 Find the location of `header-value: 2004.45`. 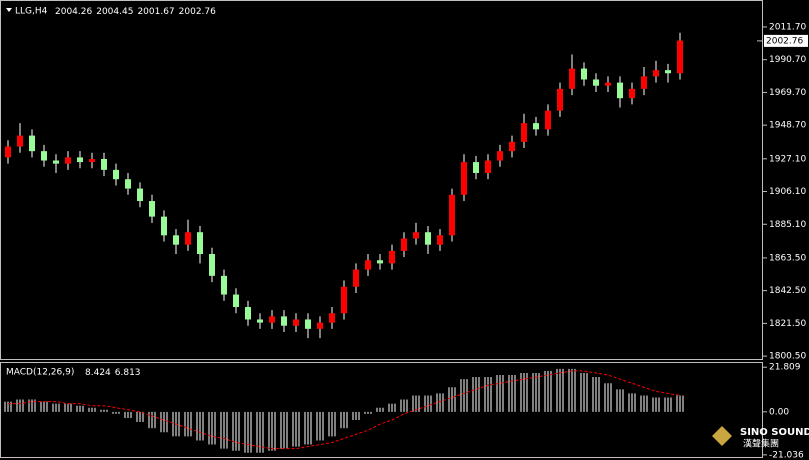

header-value: 2004.45 is located at coordinates (114, 12).